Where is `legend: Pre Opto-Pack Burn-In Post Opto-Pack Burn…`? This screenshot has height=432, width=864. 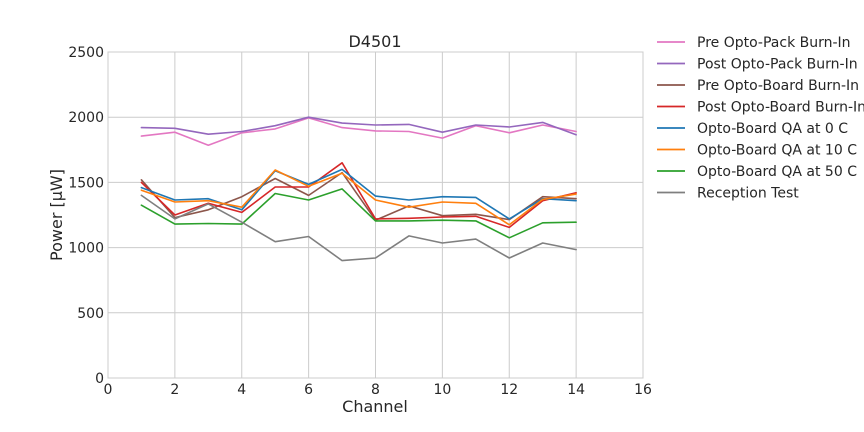
legend: Pre Opto-Pack Burn-In Post Opto-Pack Burn… is located at coordinates (760, 118).